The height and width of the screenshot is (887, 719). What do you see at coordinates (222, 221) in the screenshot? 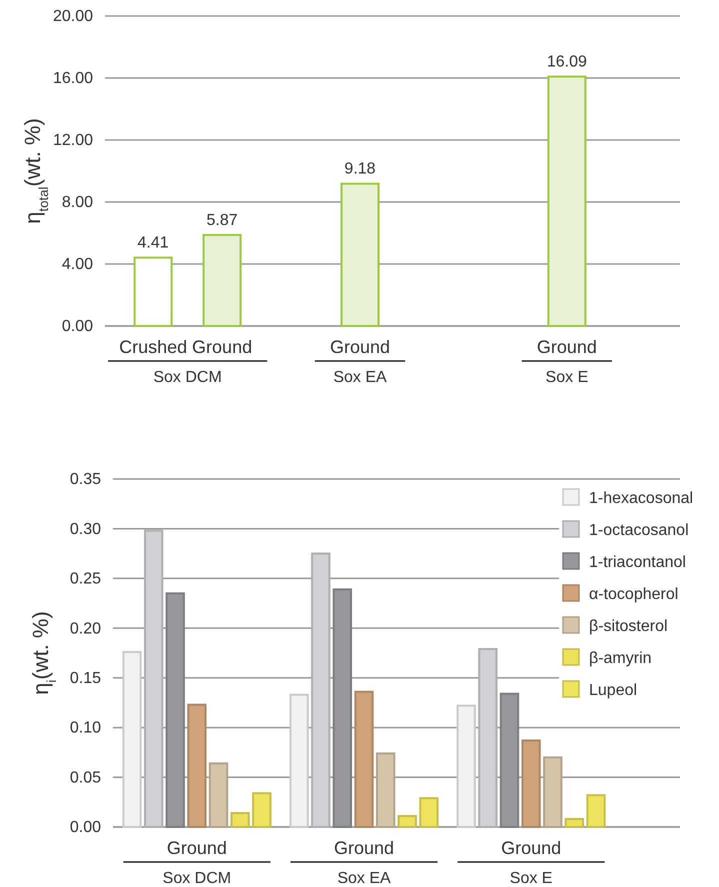
I see `data-label: 5.87` at bounding box center [222, 221].